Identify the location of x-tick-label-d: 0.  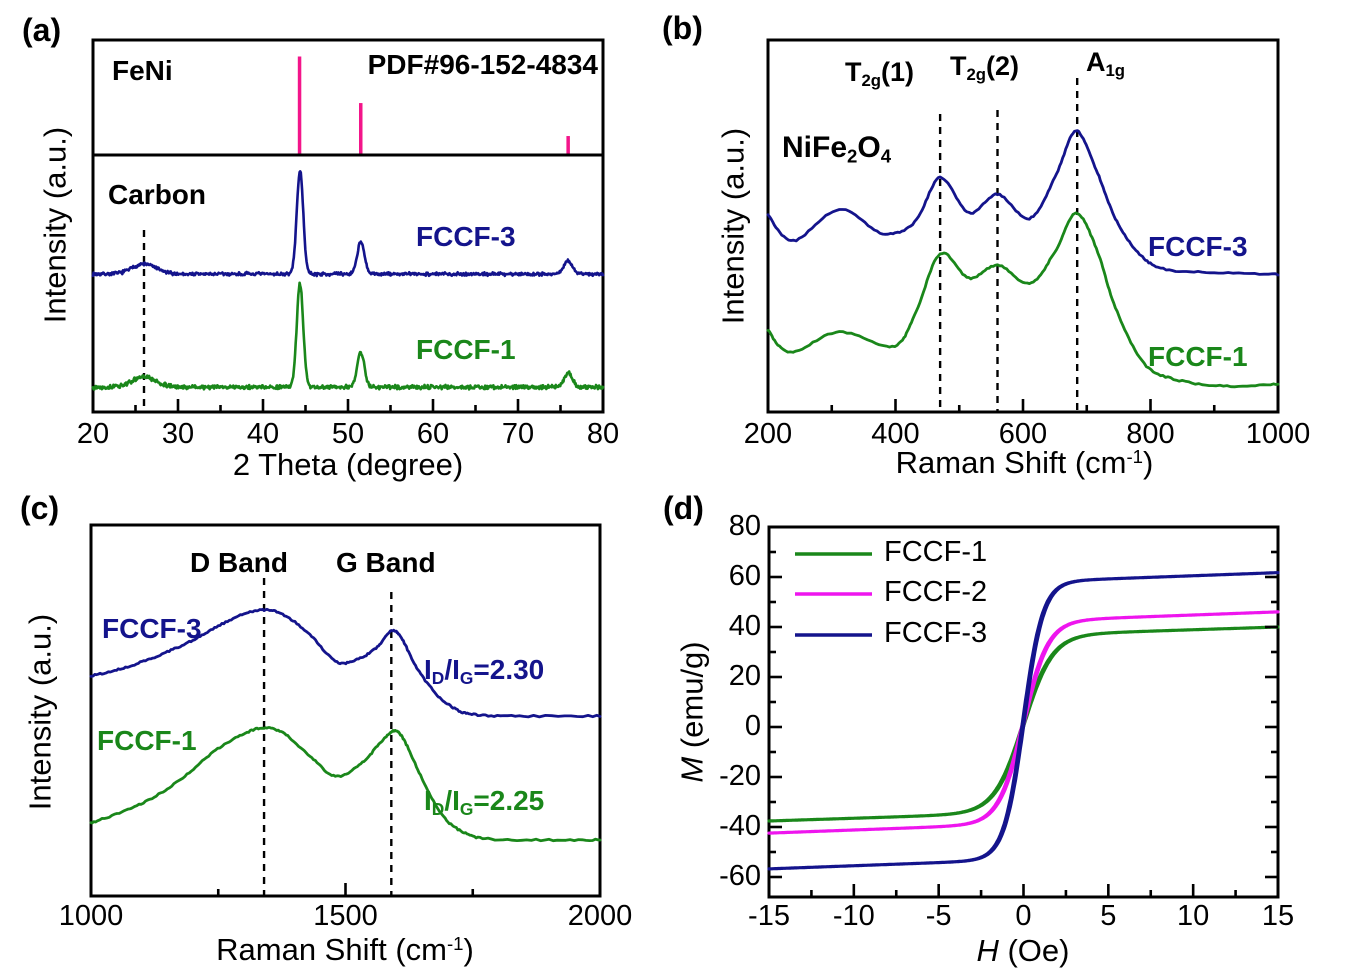
(1023, 916).